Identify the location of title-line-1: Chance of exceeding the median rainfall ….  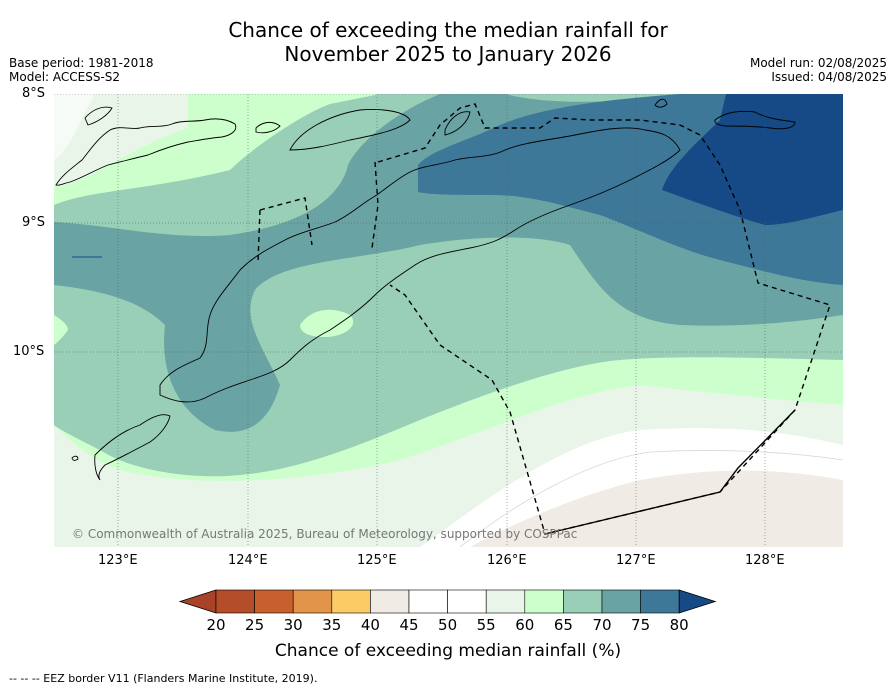
(448, 30).